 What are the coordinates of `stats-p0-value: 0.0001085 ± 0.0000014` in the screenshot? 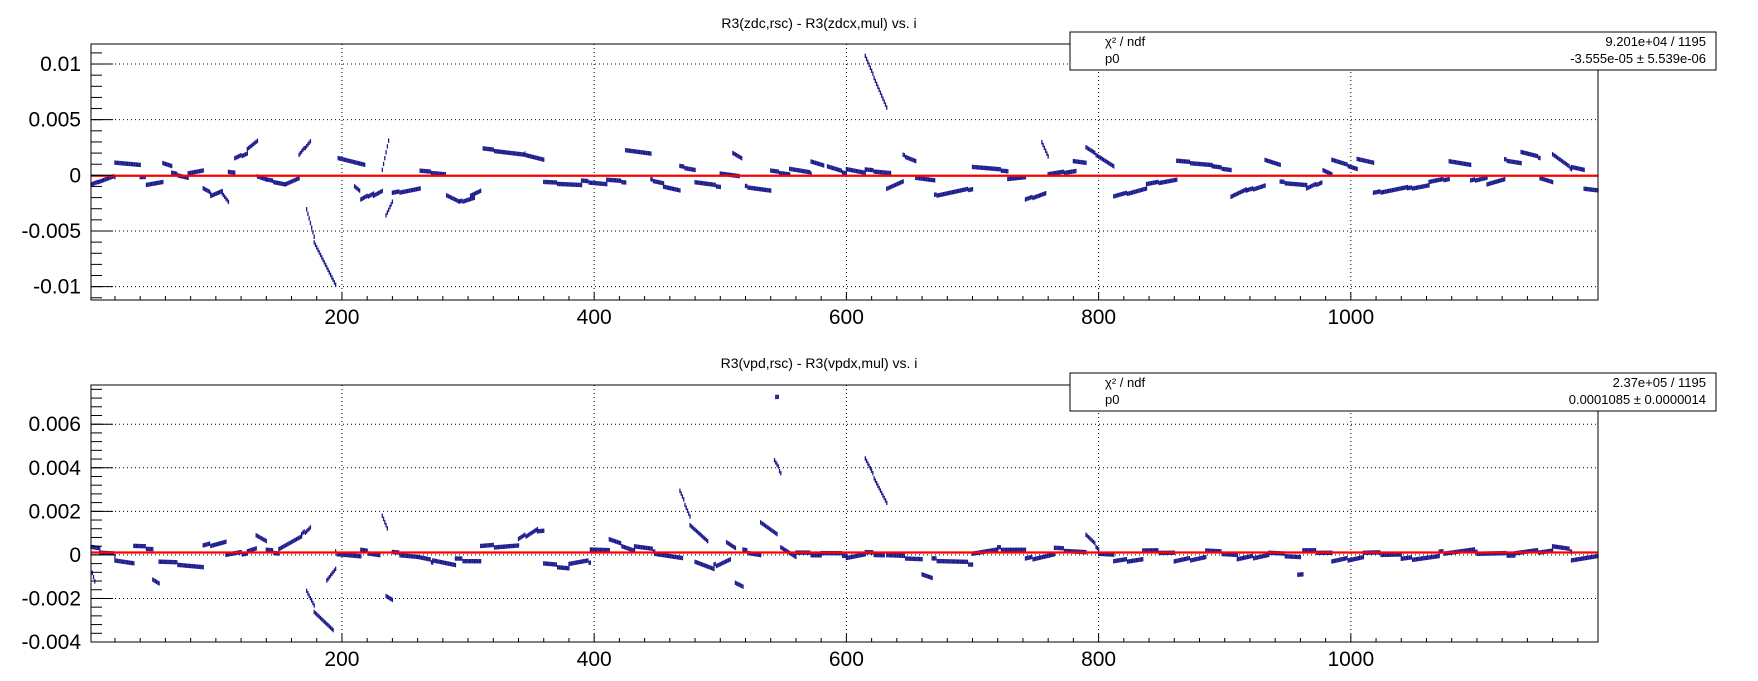 It's located at (1637, 399).